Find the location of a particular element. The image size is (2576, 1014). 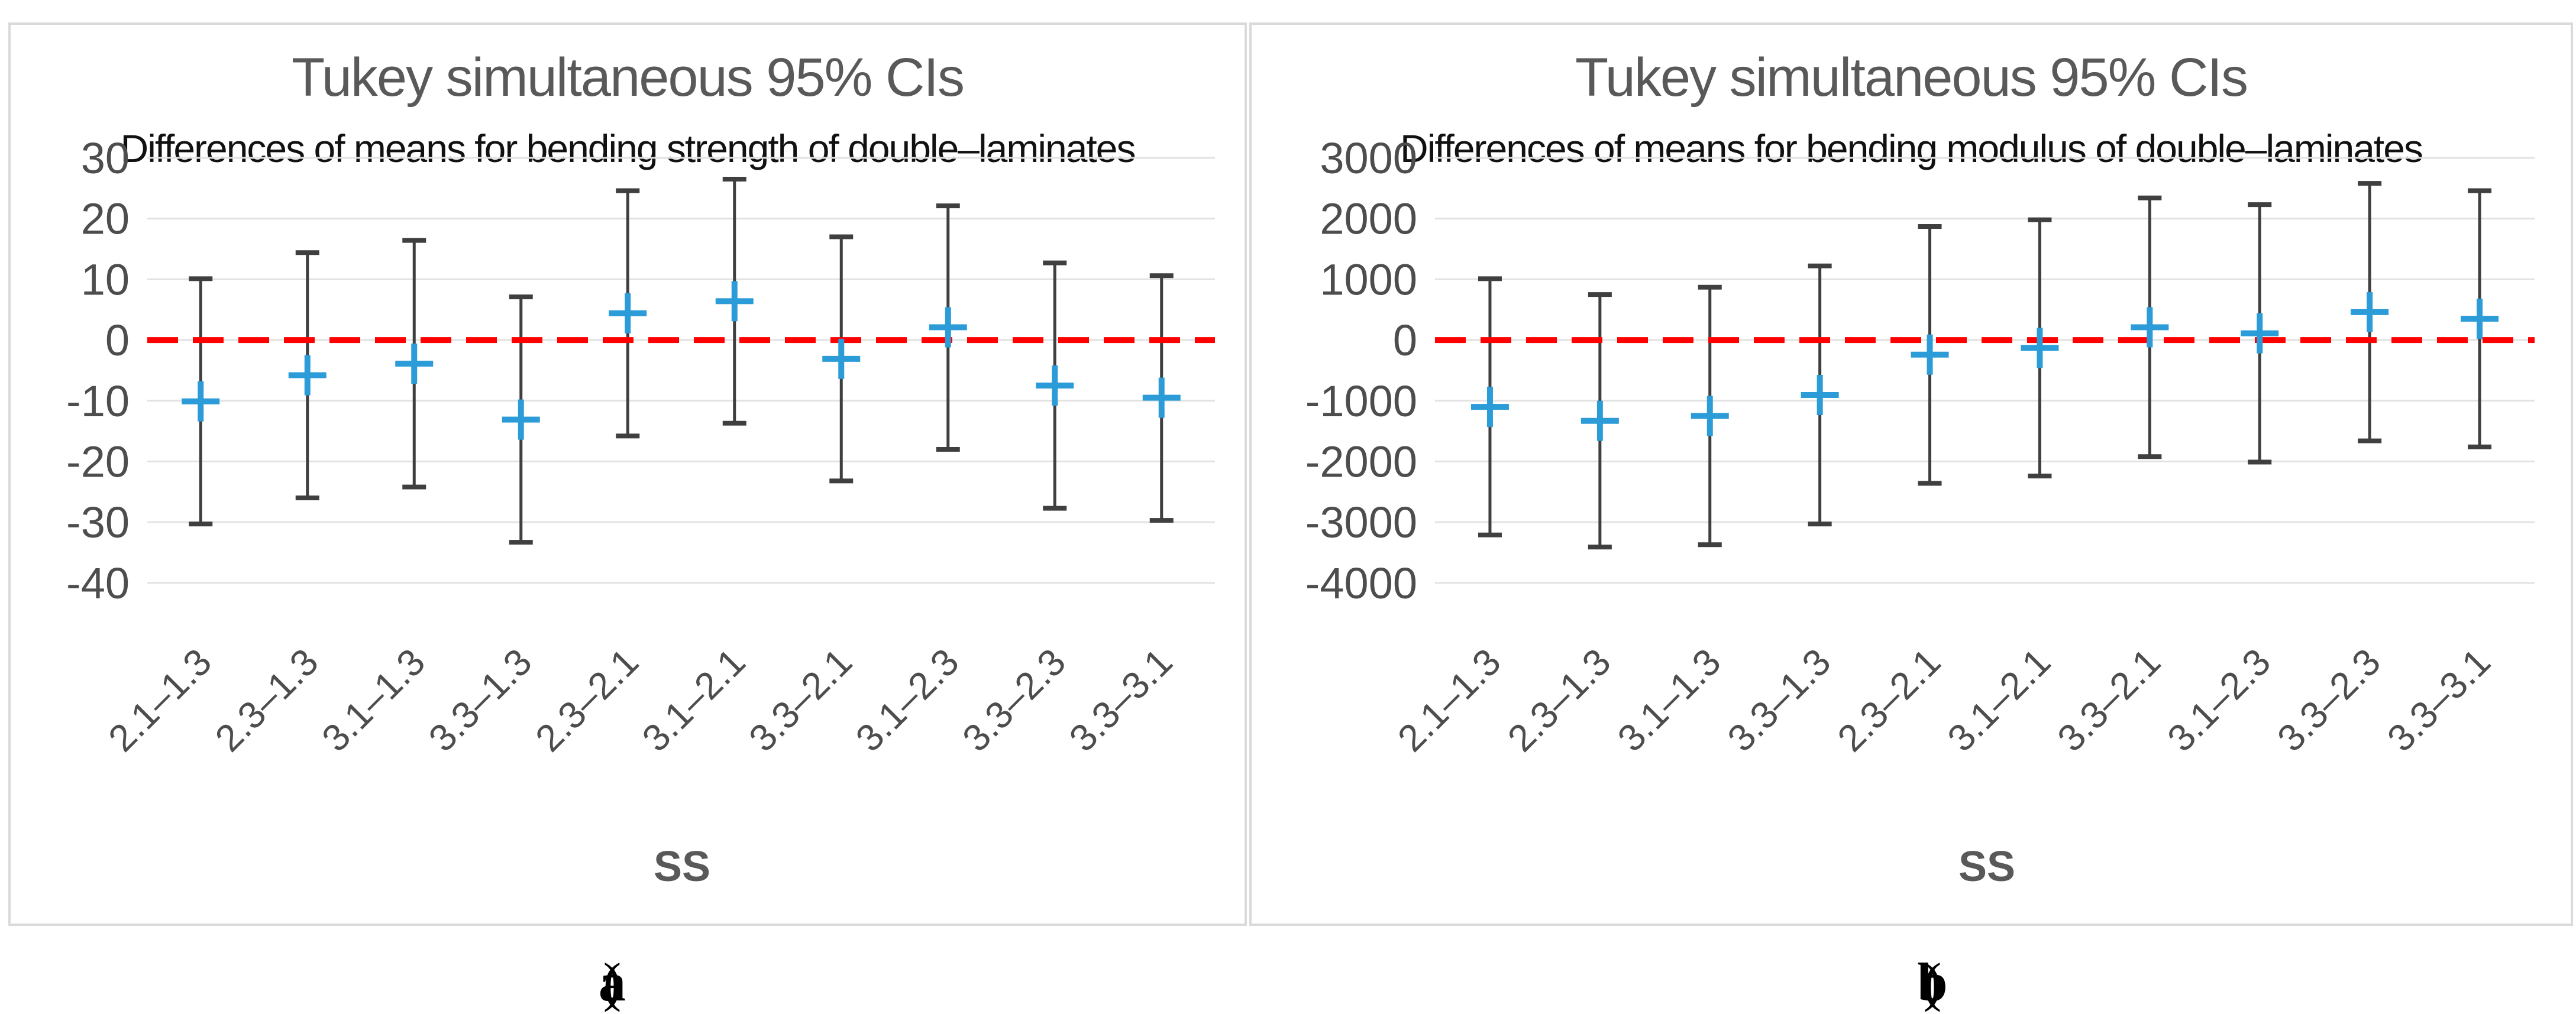

captions-row: (a) (b) is located at coordinates (1273, 982).